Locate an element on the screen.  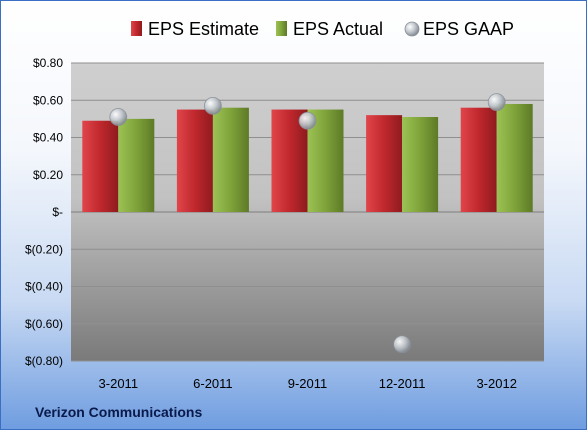
y-tick-label: $0.60 is located at coordinates (48, 100).